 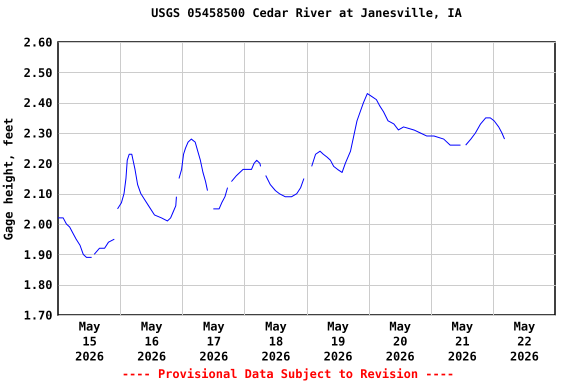 I want to click on y-tick-label: 2.40, so click(x=38, y=103).